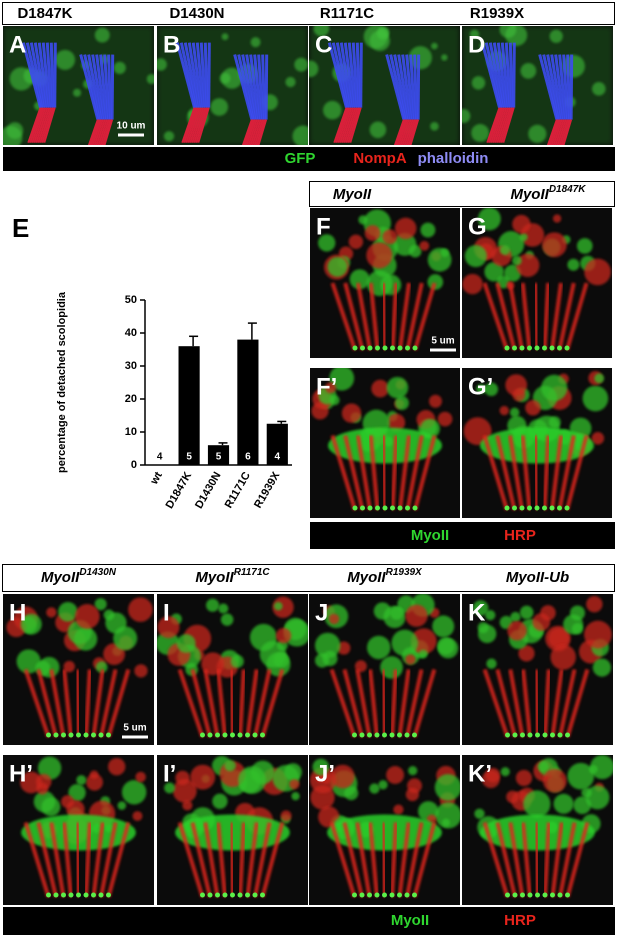  Describe the element at coordinates (379, 158) in the screenshot. I see `legend-label: NompA` at that location.